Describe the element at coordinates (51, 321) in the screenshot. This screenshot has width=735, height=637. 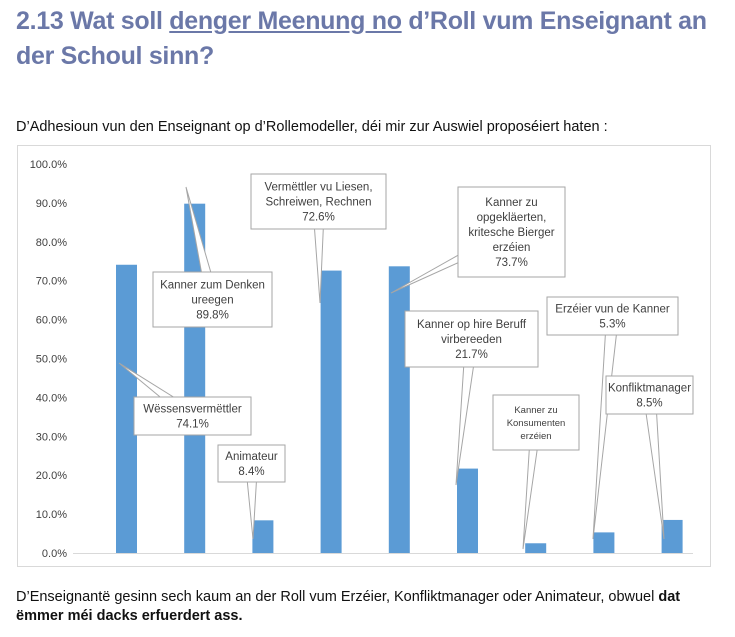
I see `y-tick-label: 60.0%` at that location.